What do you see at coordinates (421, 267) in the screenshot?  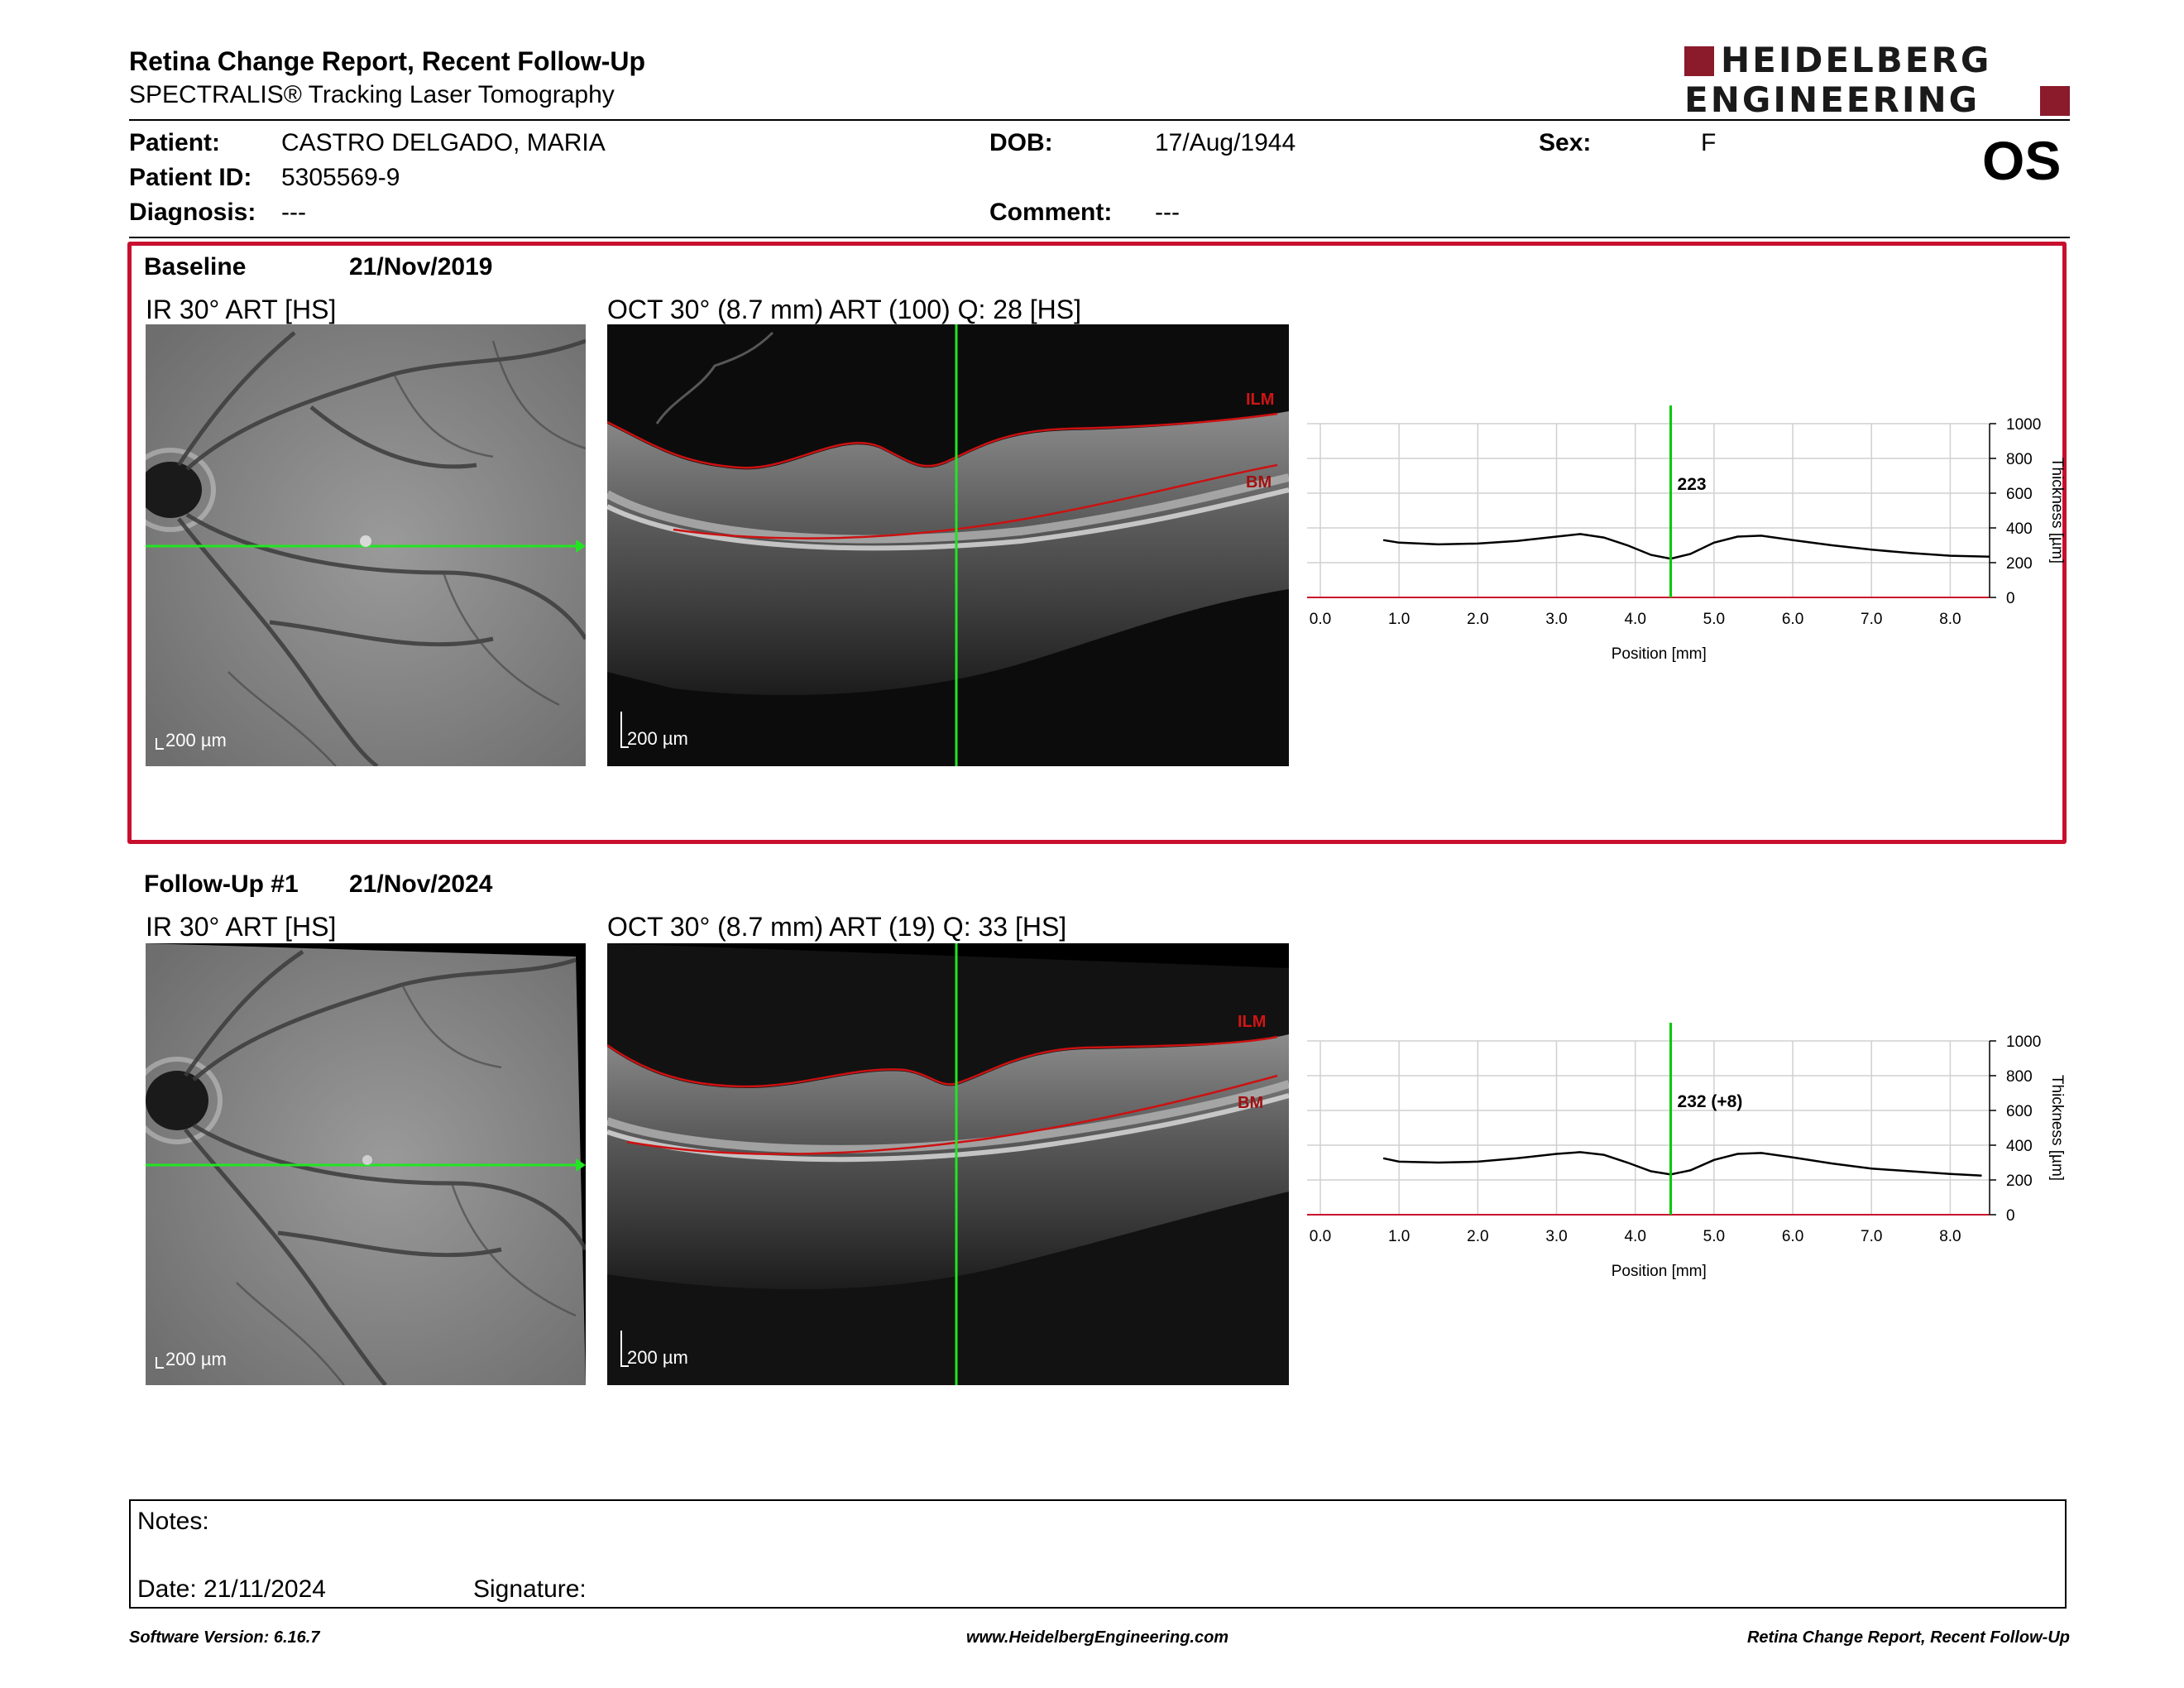 I see `baseline-date: 21/Nov/2019` at bounding box center [421, 267].